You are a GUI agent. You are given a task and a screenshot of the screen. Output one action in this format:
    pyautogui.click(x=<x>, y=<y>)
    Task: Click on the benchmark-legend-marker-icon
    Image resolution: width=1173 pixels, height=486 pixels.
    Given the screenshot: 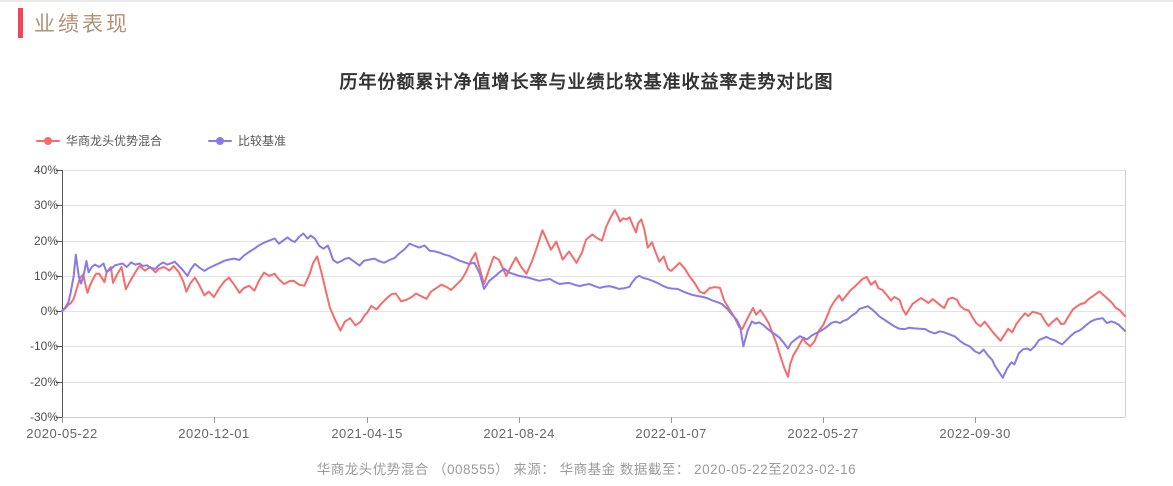 What is the action you would take?
    pyautogui.click(x=220, y=141)
    